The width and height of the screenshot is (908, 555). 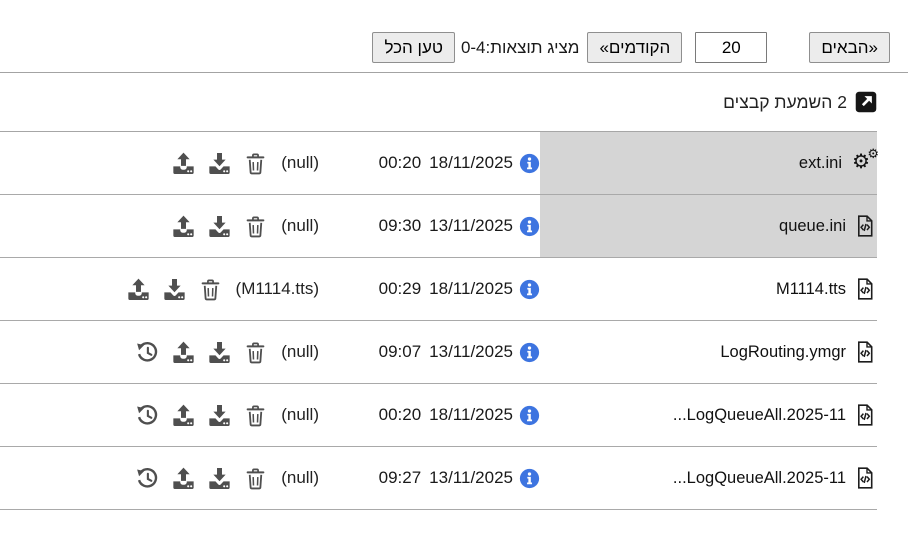 What do you see at coordinates (277, 288) in the screenshot?
I see `value-text: (M1114.tts)` at bounding box center [277, 288].